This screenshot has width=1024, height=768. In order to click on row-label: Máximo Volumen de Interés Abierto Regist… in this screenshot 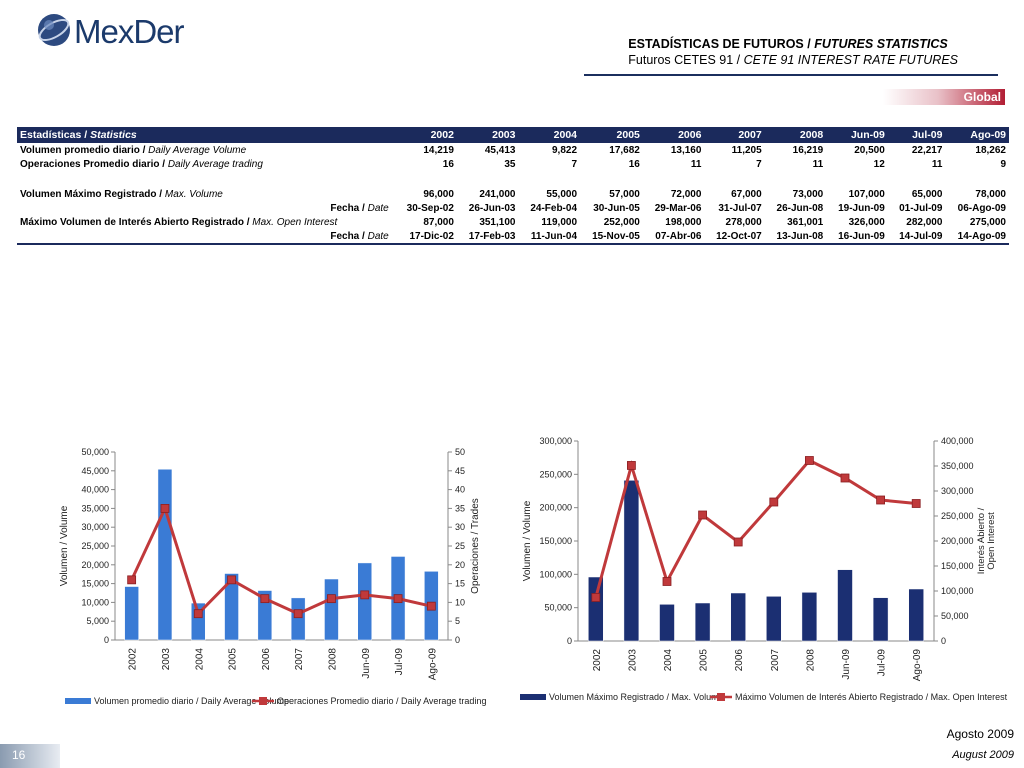, I will do `click(179, 222)`.